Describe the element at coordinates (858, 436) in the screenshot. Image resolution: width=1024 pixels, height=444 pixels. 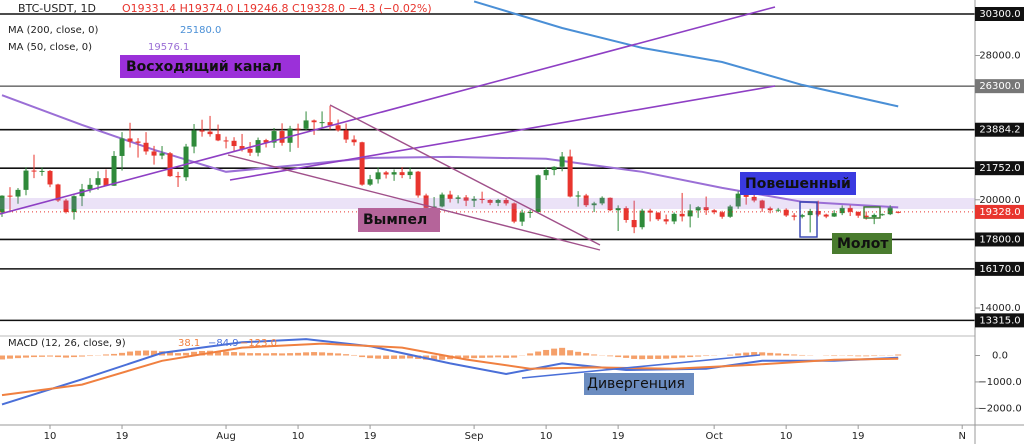
I see `x-tick-label: 19` at that location.